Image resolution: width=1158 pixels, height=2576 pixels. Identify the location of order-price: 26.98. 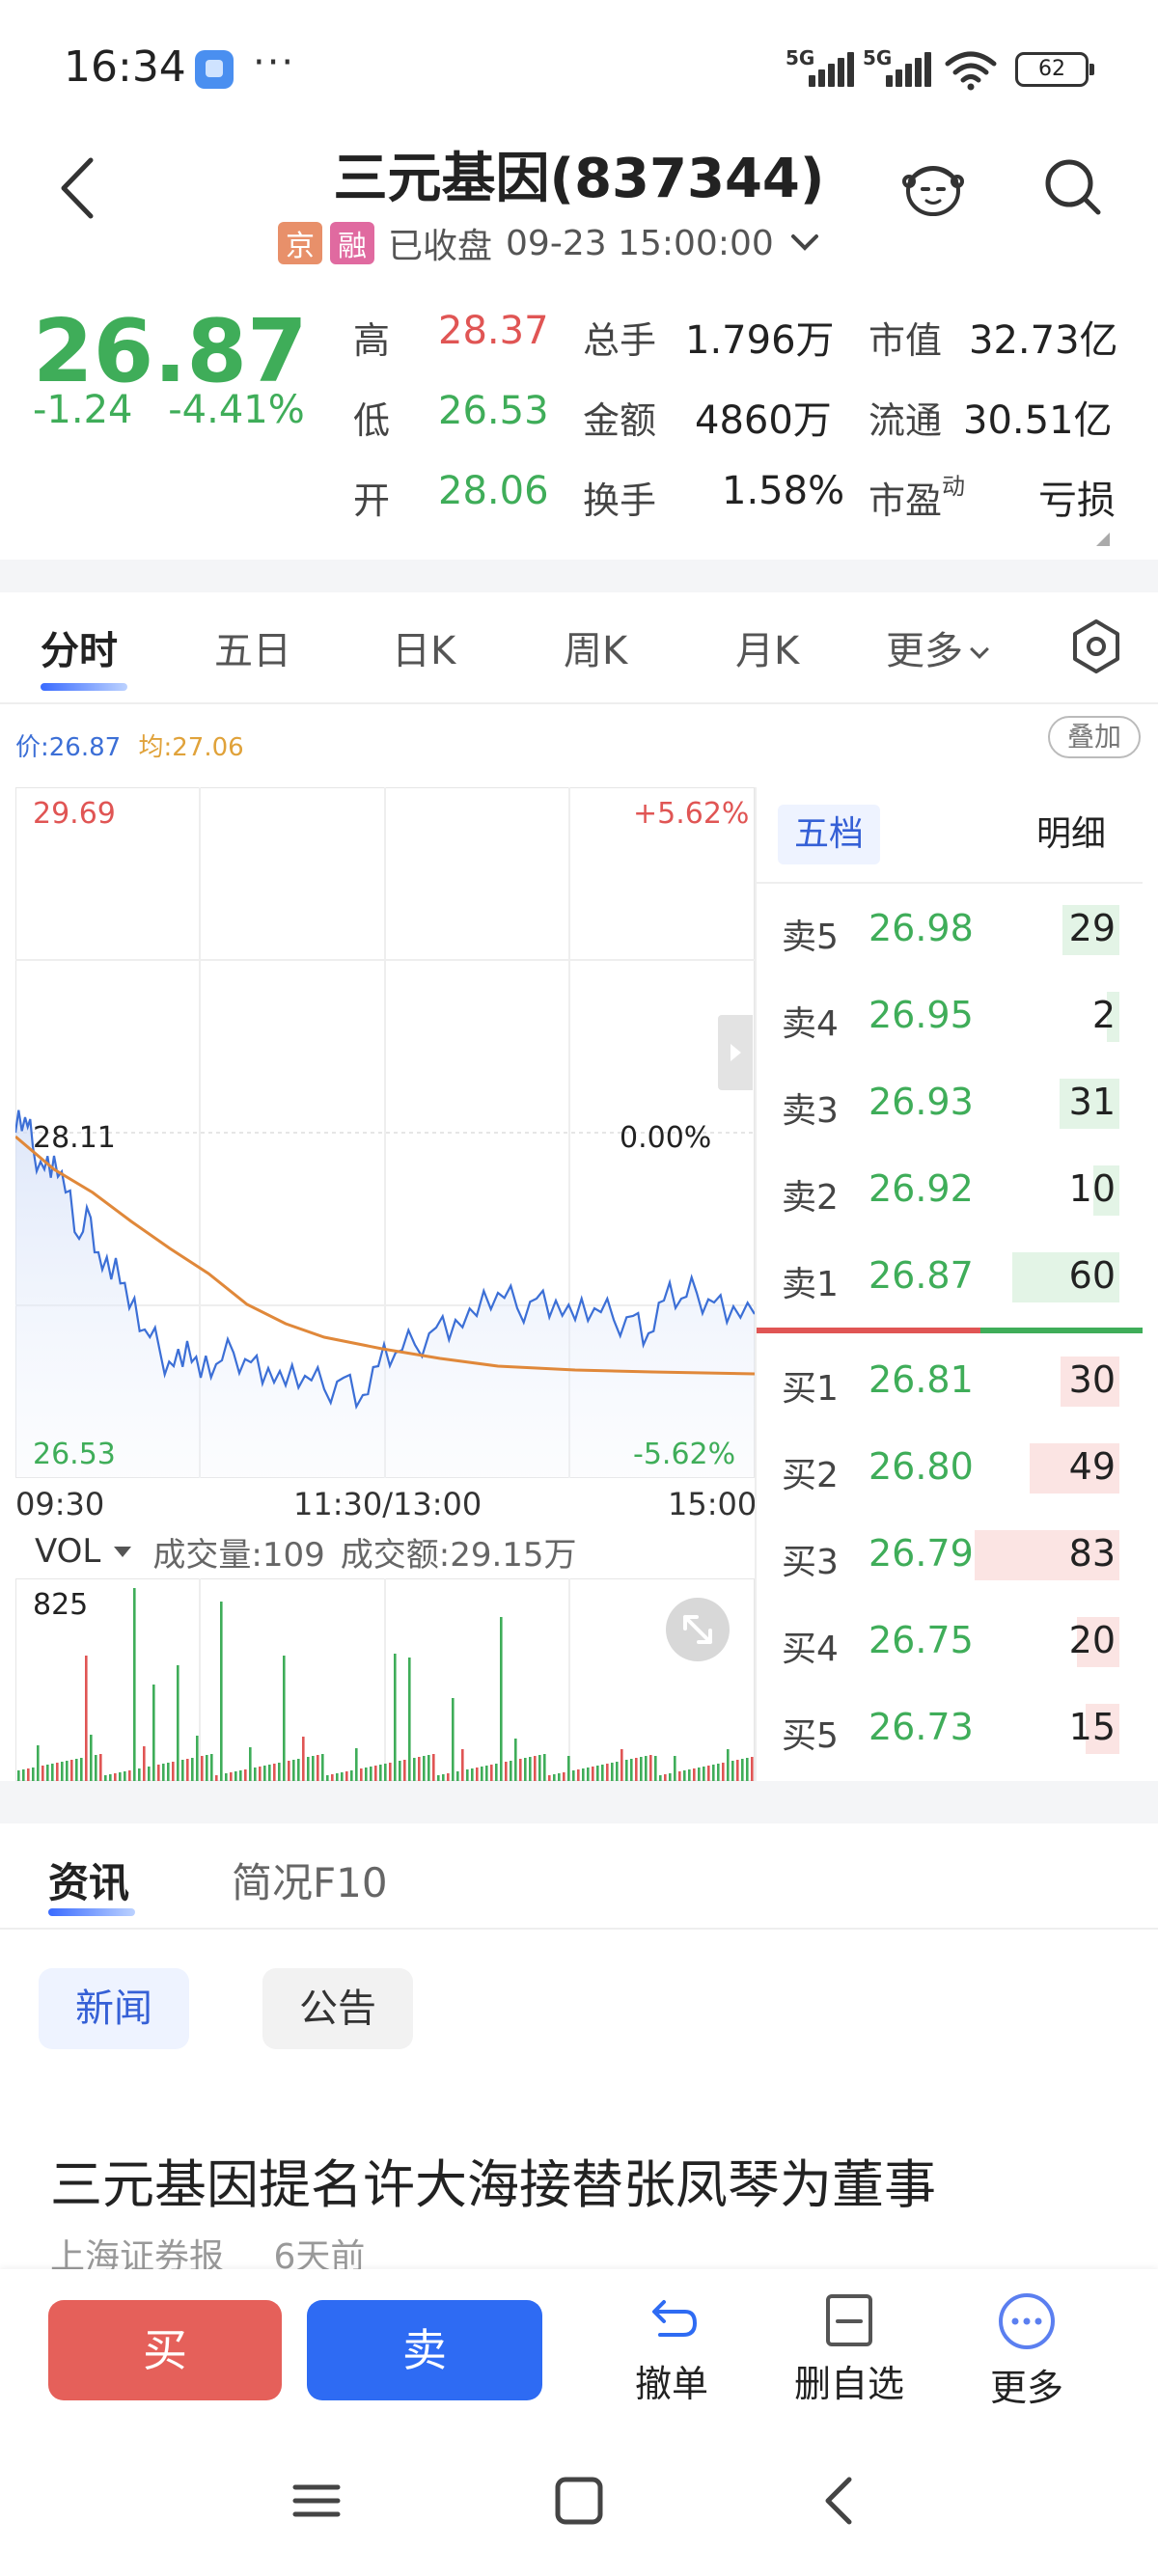
(921, 928).